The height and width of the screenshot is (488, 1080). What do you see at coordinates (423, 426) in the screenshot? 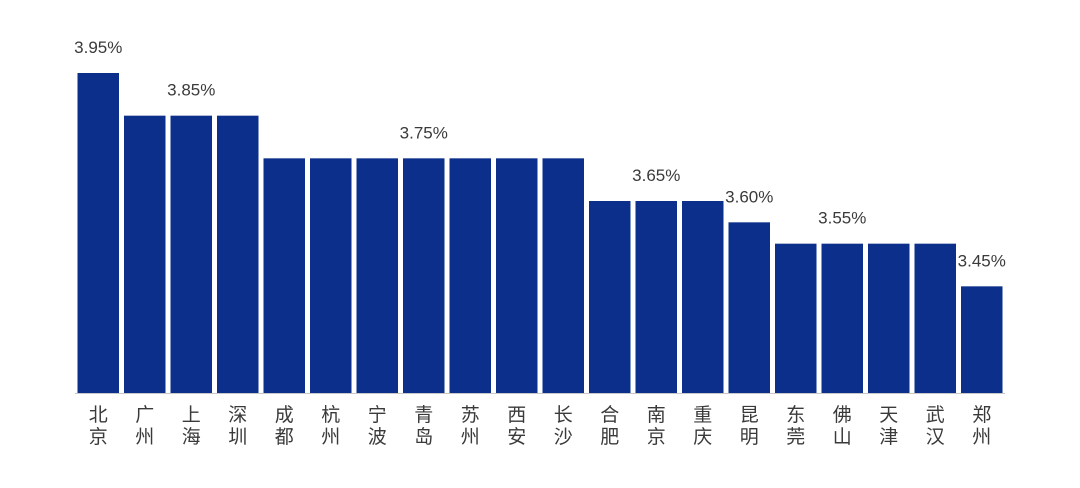
I see `category-label-8: 青岛` at bounding box center [423, 426].